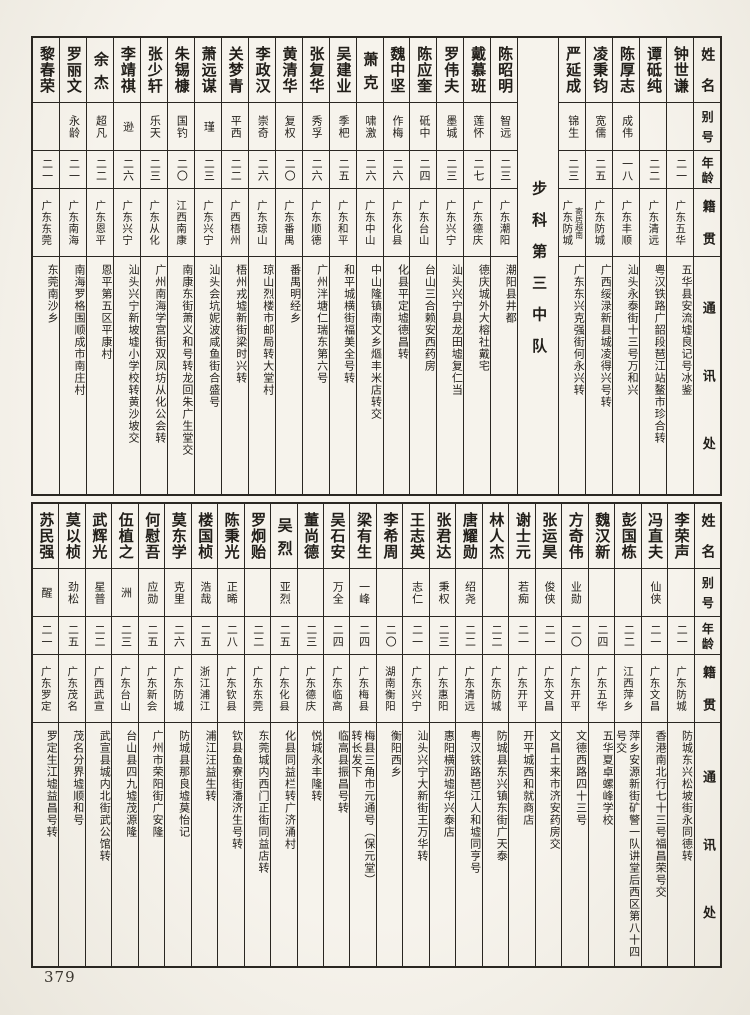 The height and width of the screenshot is (1015, 750). What do you see at coordinates (72, 536) in the screenshot?
I see `name-cell: 莫以桢` at bounding box center [72, 536].